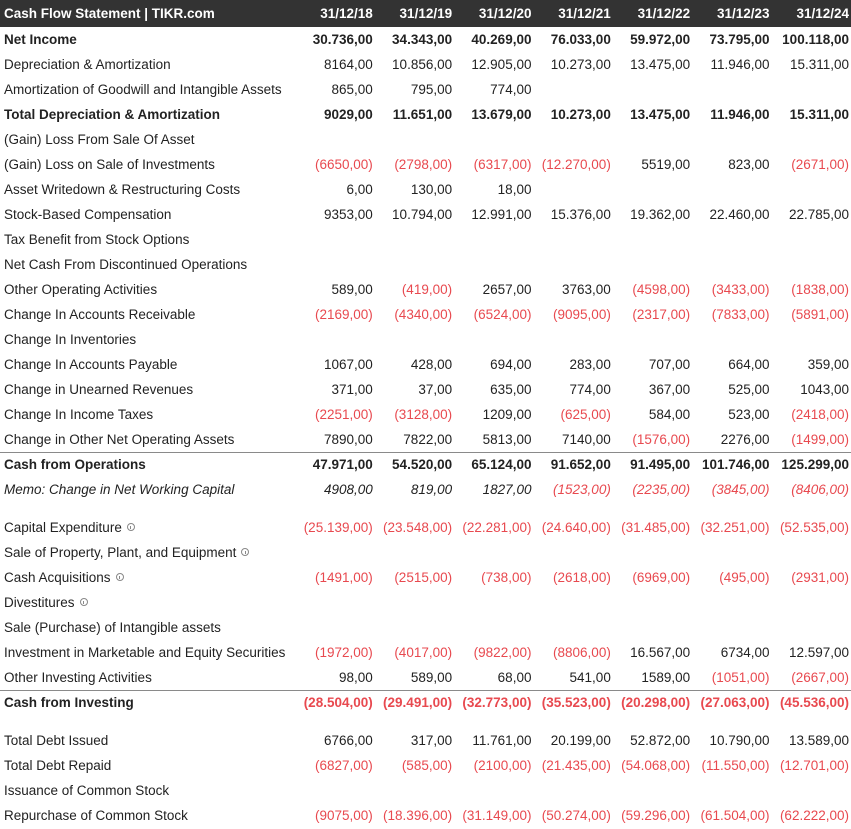 The height and width of the screenshot is (829, 851). What do you see at coordinates (590, 389) in the screenshot?
I see `value-cell: 774,00` at bounding box center [590, 389].